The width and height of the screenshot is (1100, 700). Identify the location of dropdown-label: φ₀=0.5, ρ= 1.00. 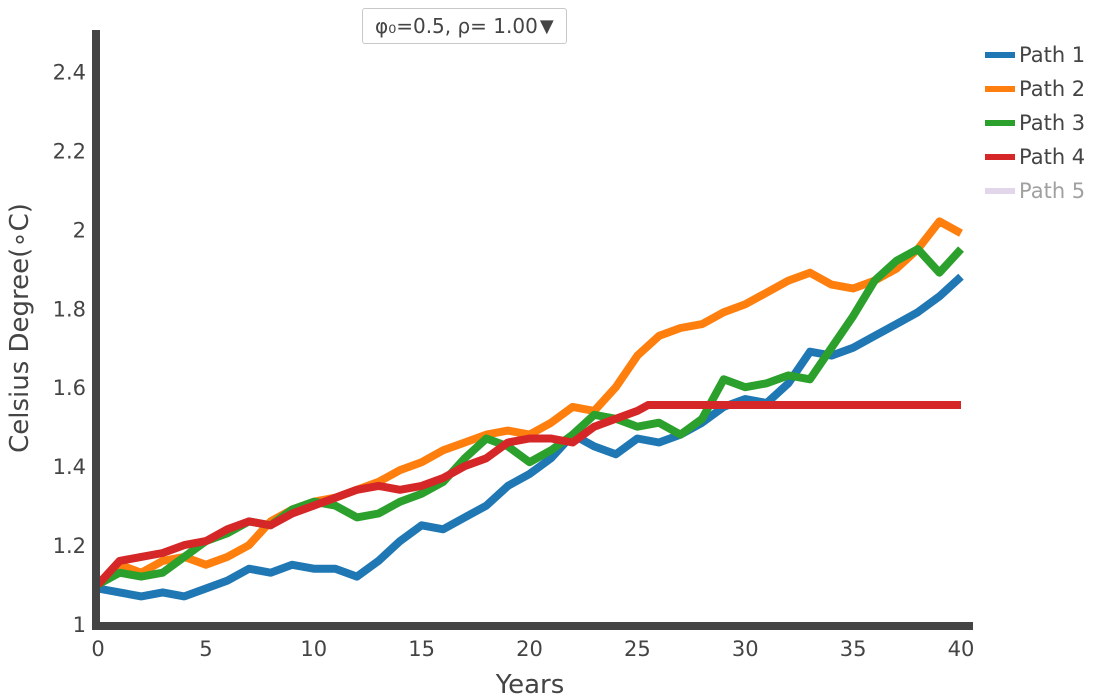
(456, 26).